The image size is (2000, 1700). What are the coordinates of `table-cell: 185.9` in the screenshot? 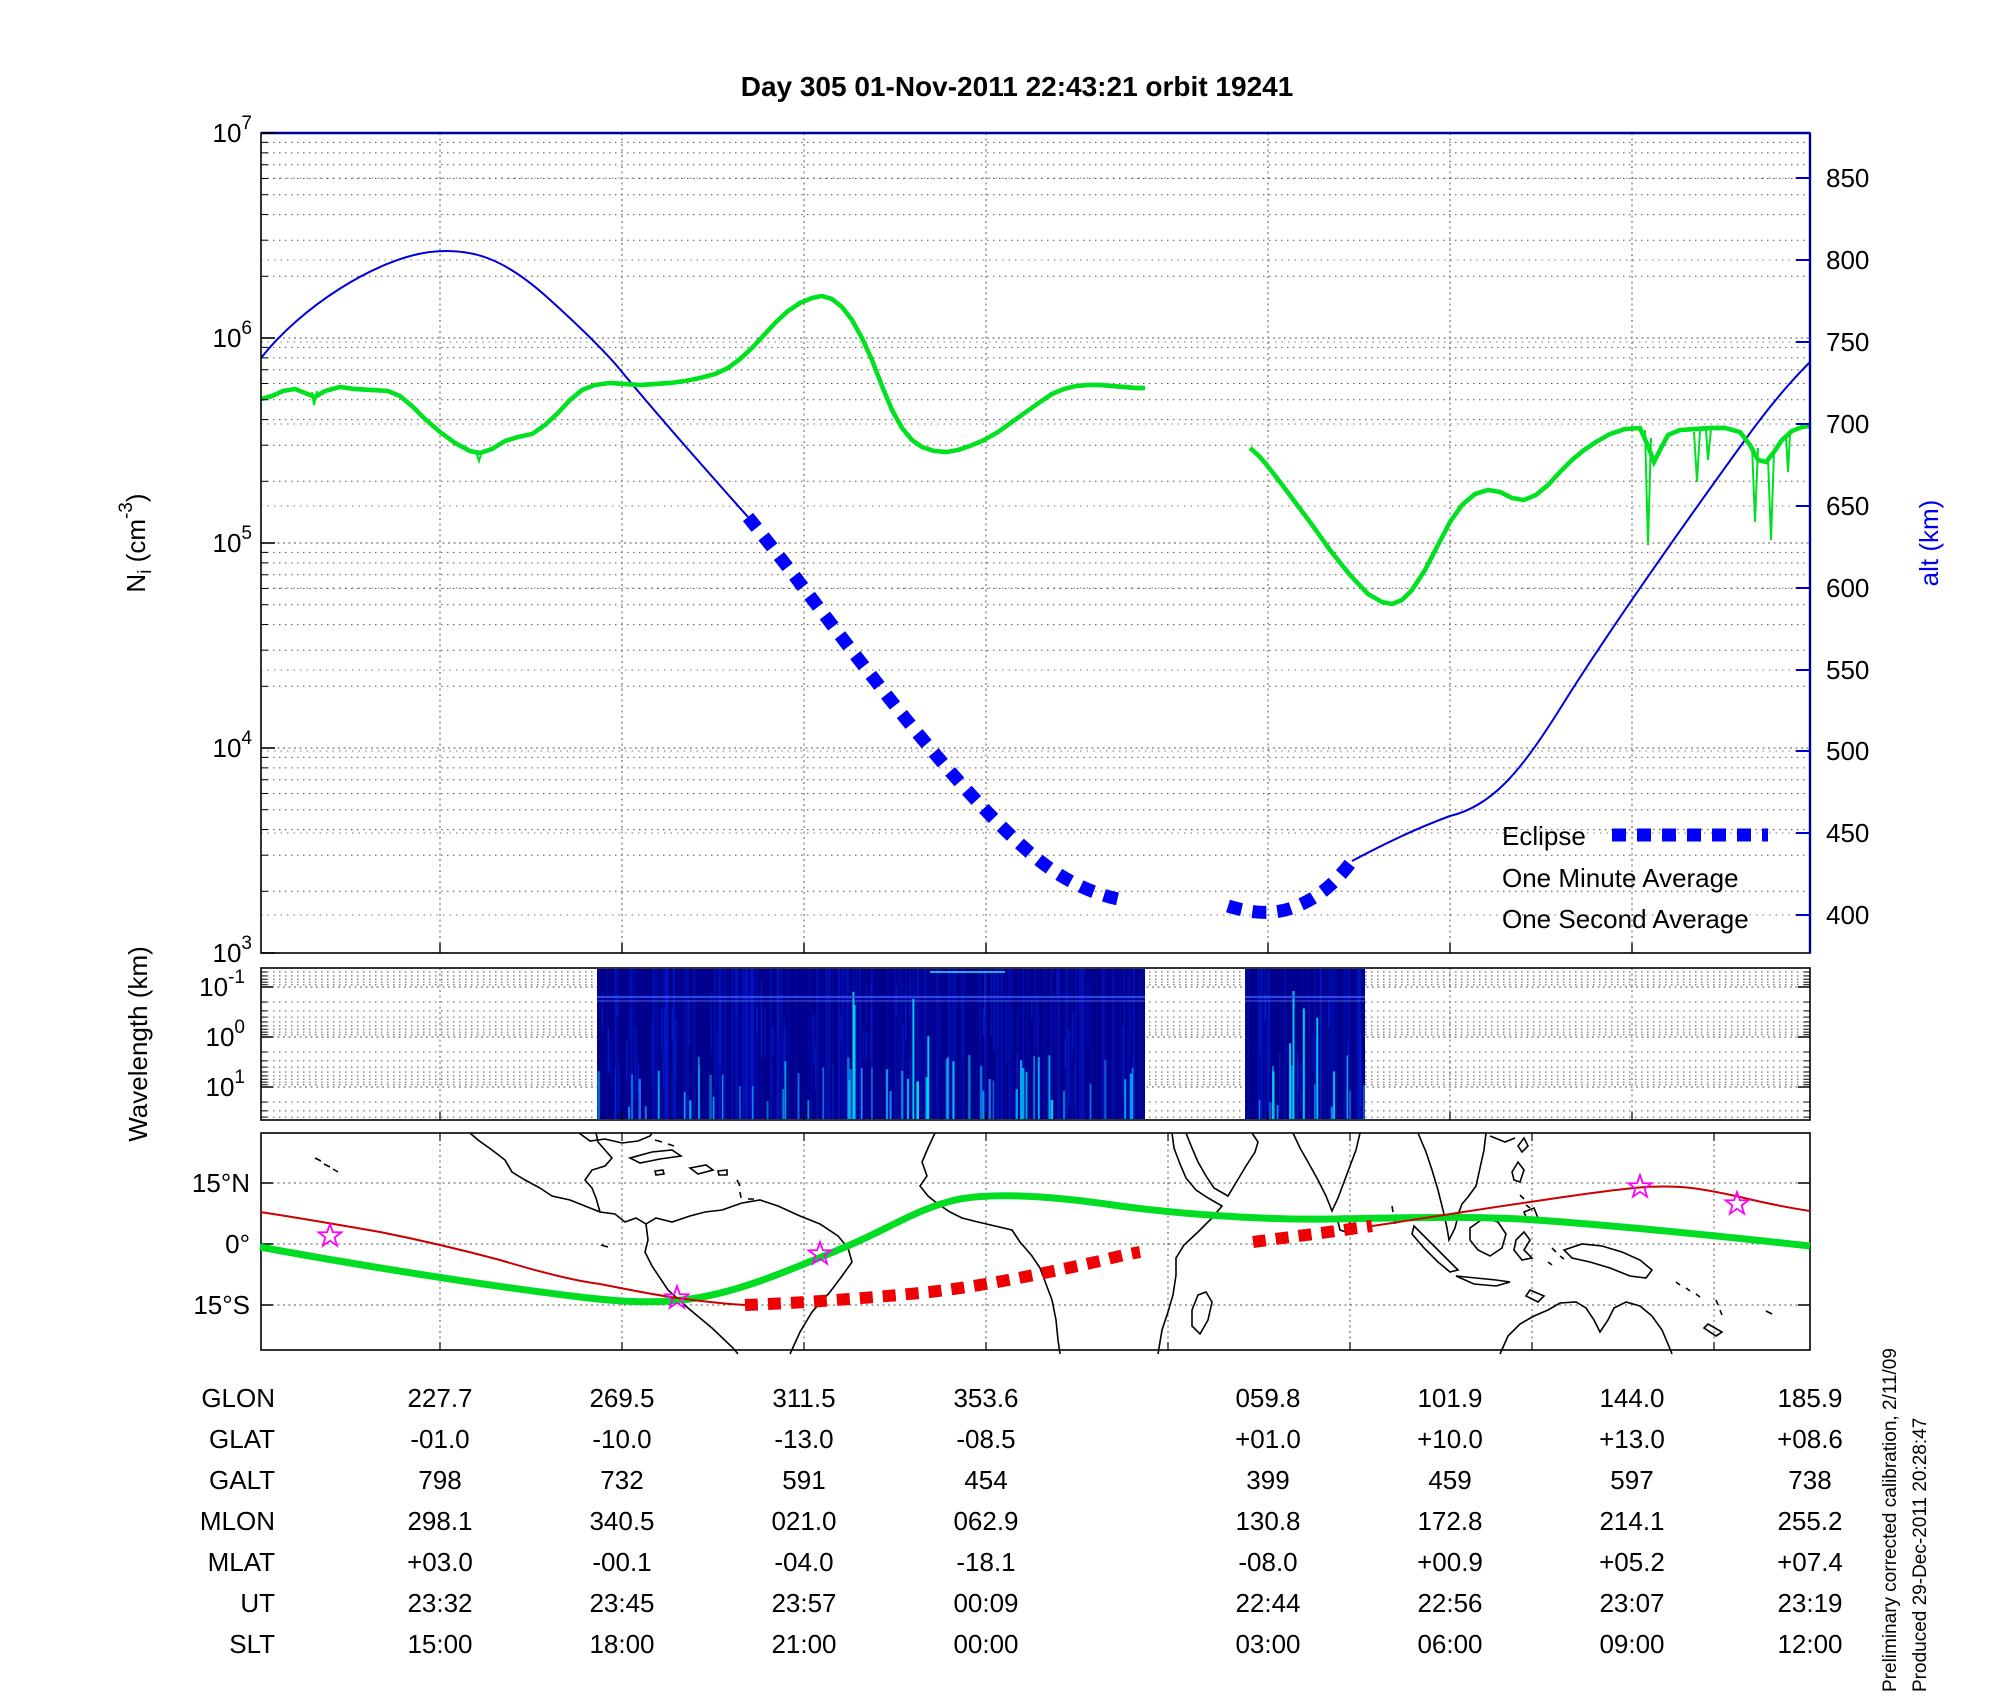 It's located at (1809, 1398).